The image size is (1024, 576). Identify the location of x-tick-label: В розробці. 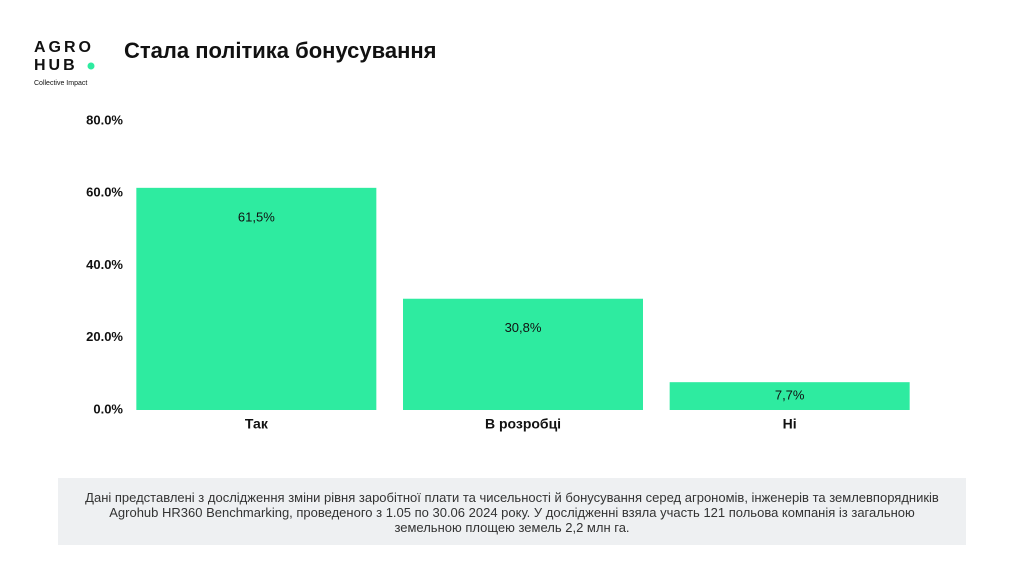
(523, 424).